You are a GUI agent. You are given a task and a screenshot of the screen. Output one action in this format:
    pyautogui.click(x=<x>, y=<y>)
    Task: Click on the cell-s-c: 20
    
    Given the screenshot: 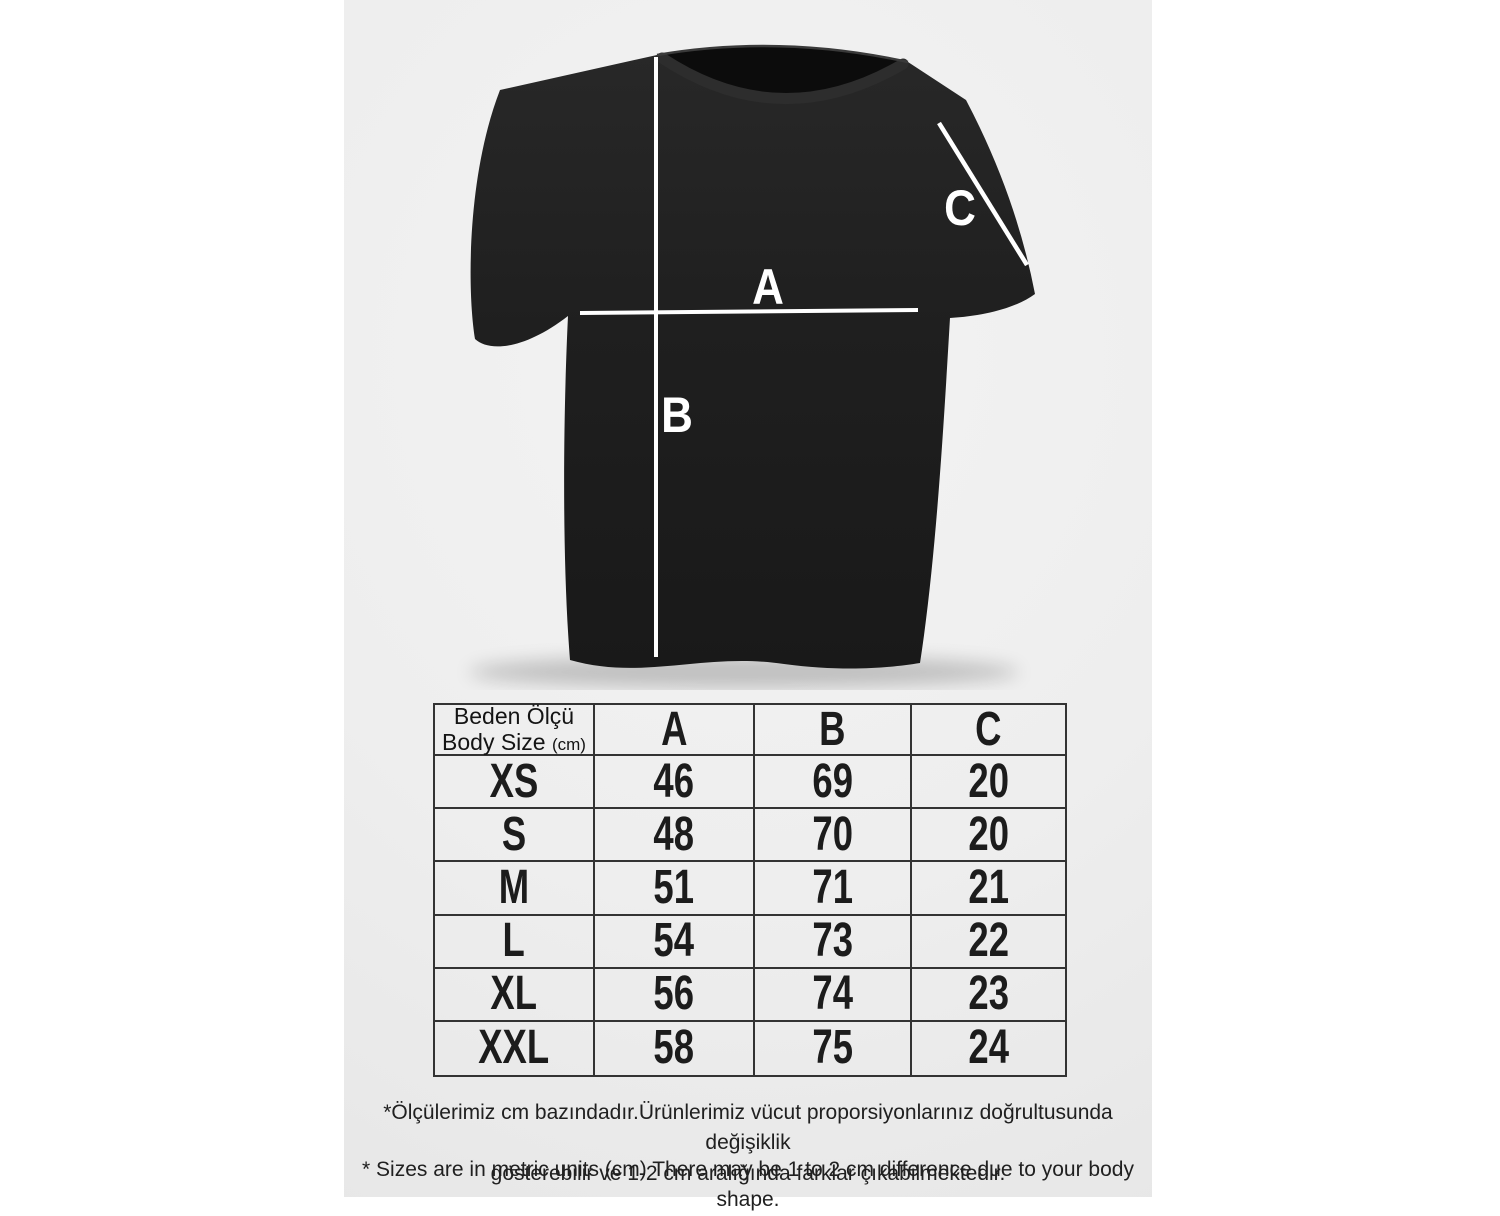 What is the action you would take?
    pyautogui.click(x=988, y=836)
    